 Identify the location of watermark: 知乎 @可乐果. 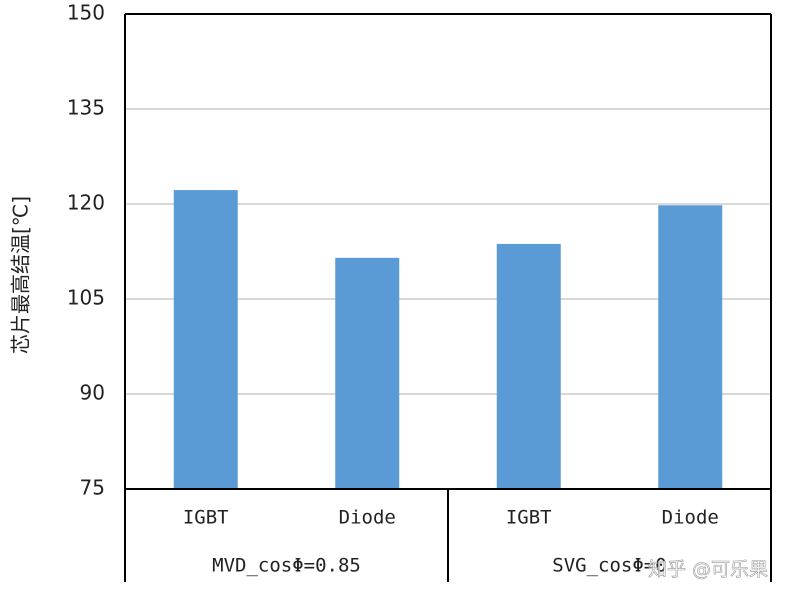
(708, 570).